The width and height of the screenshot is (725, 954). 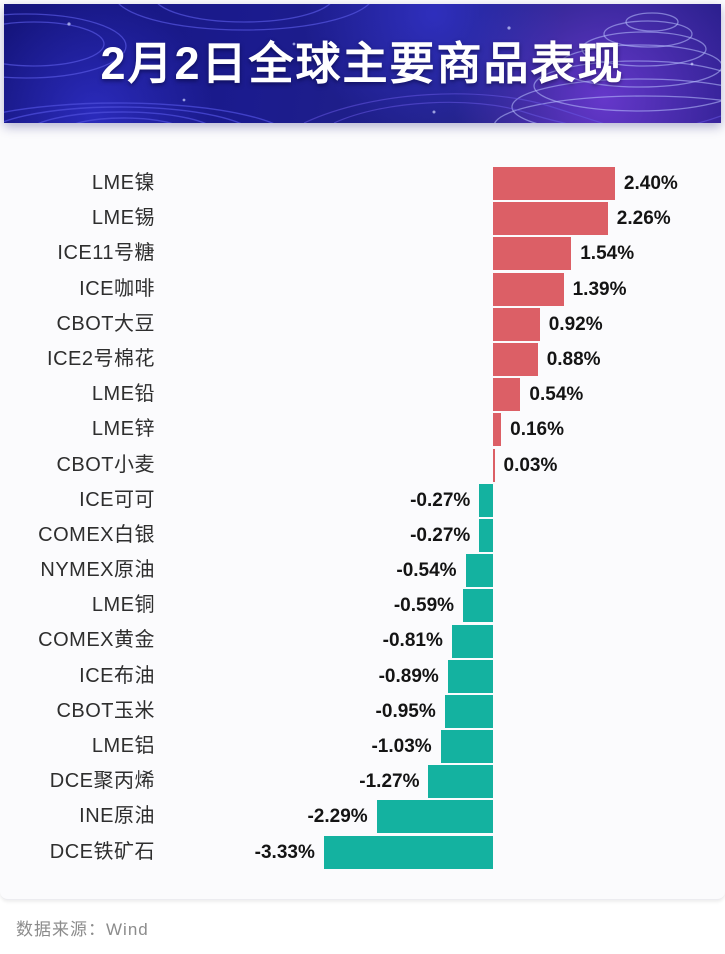 What do you see at coordinates (105, 710) in the screenshot?
I see `category-label: CBOT玉米` at bounding box center [105, 710].